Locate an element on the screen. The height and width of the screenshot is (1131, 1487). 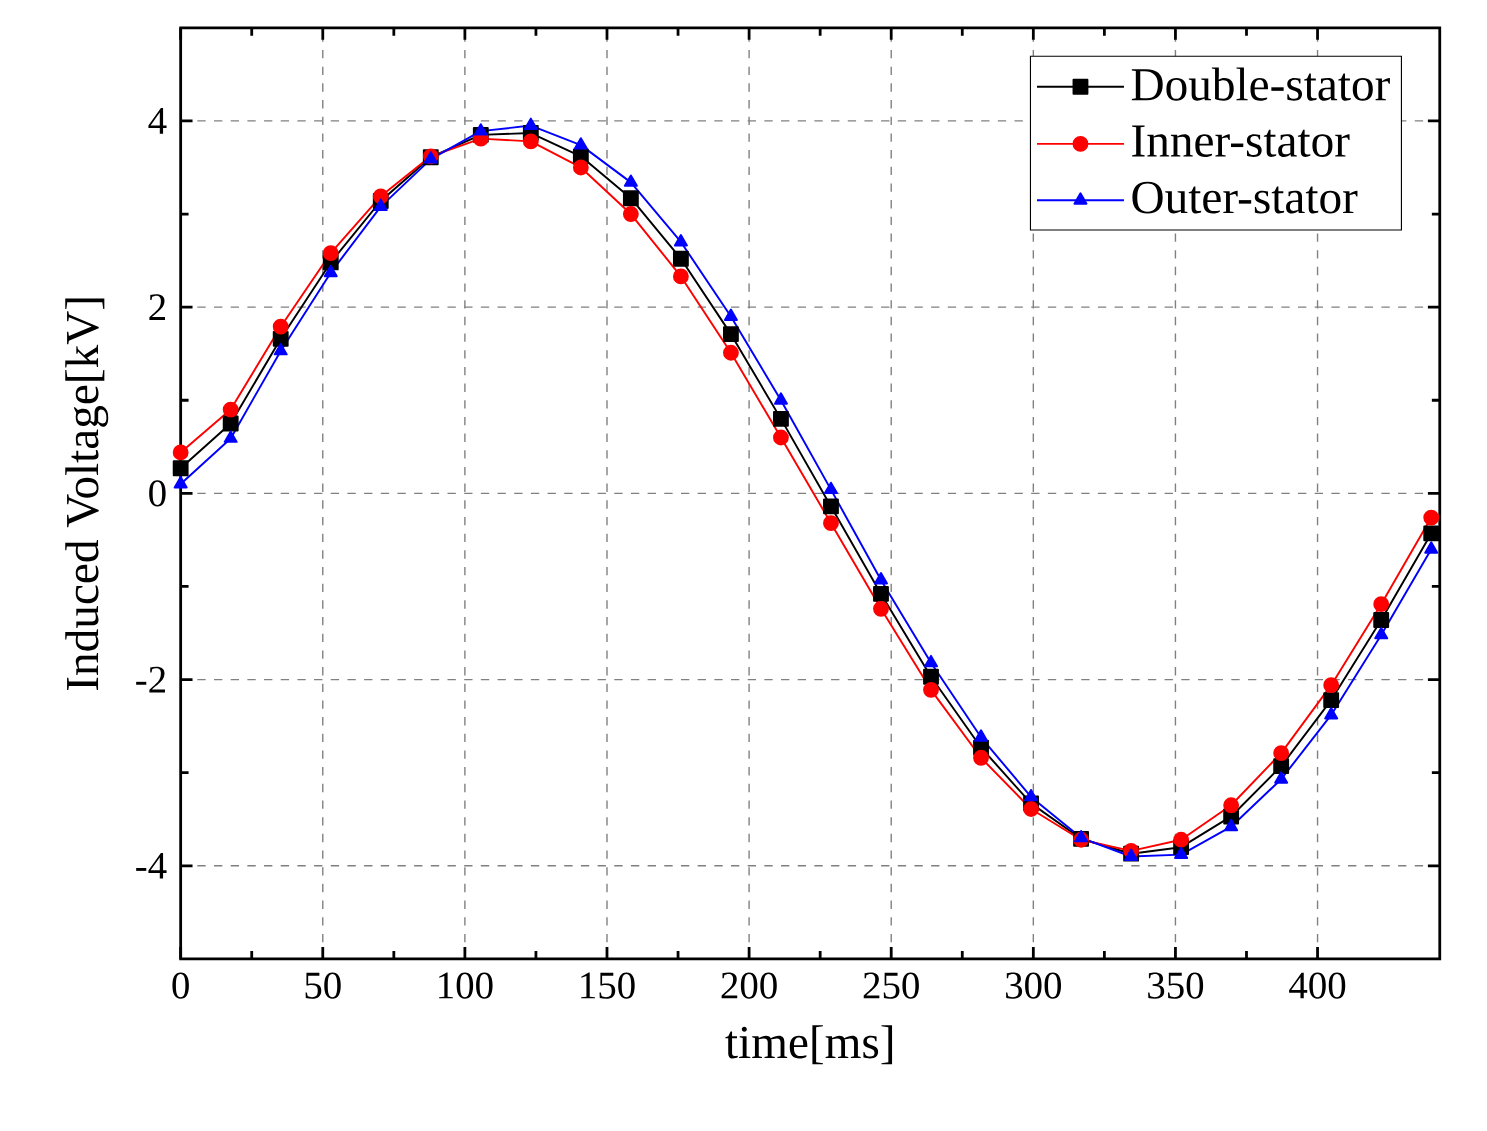
legend-label: Double-stator is located at coordinates (1260, 84).